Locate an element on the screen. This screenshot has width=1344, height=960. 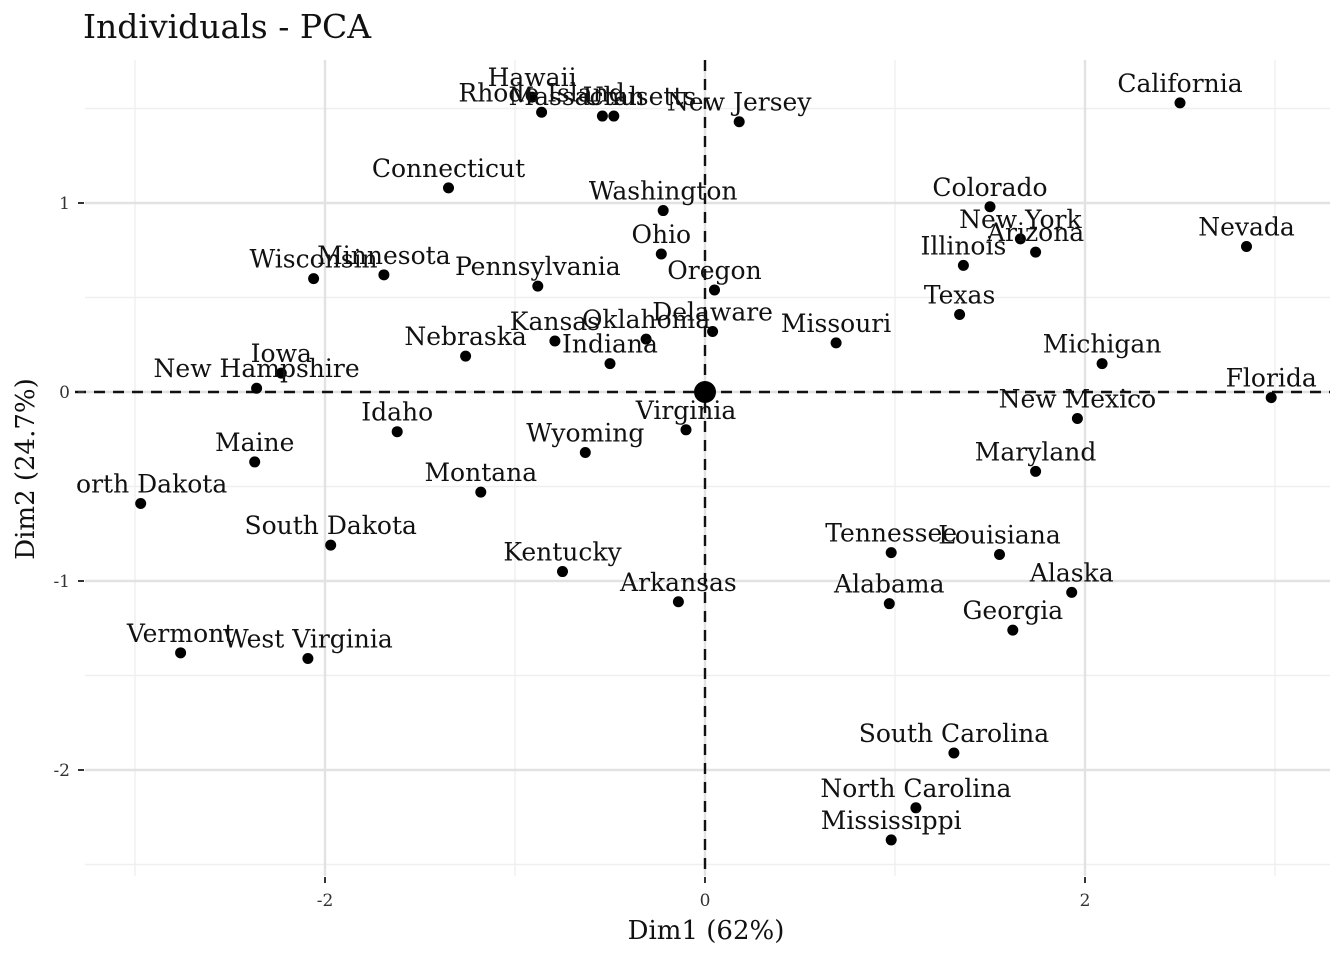
point-label: Rhode Island is located at coordinates (541, 92).